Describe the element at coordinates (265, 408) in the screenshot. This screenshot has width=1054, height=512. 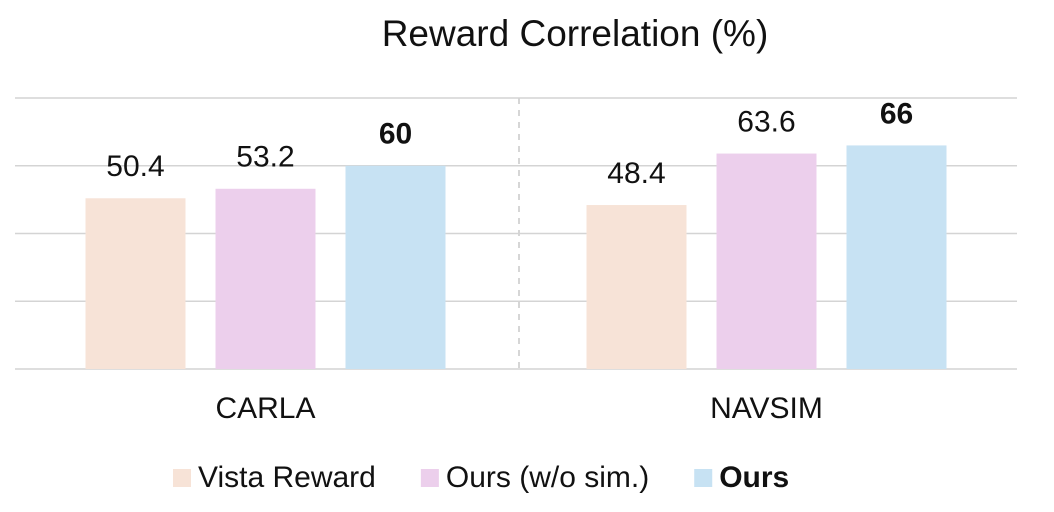
I see `x-tick-label: CARLA` at that location.